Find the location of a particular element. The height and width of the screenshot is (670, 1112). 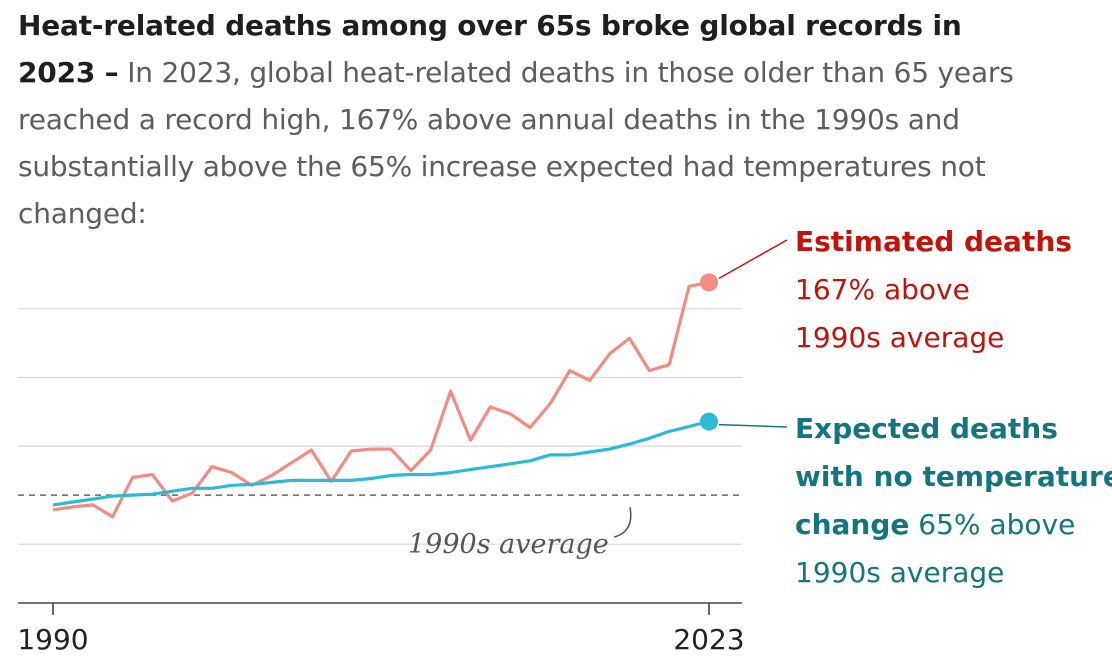

expected-deaths-label: with no temperature is located at coordinates (953, 476).